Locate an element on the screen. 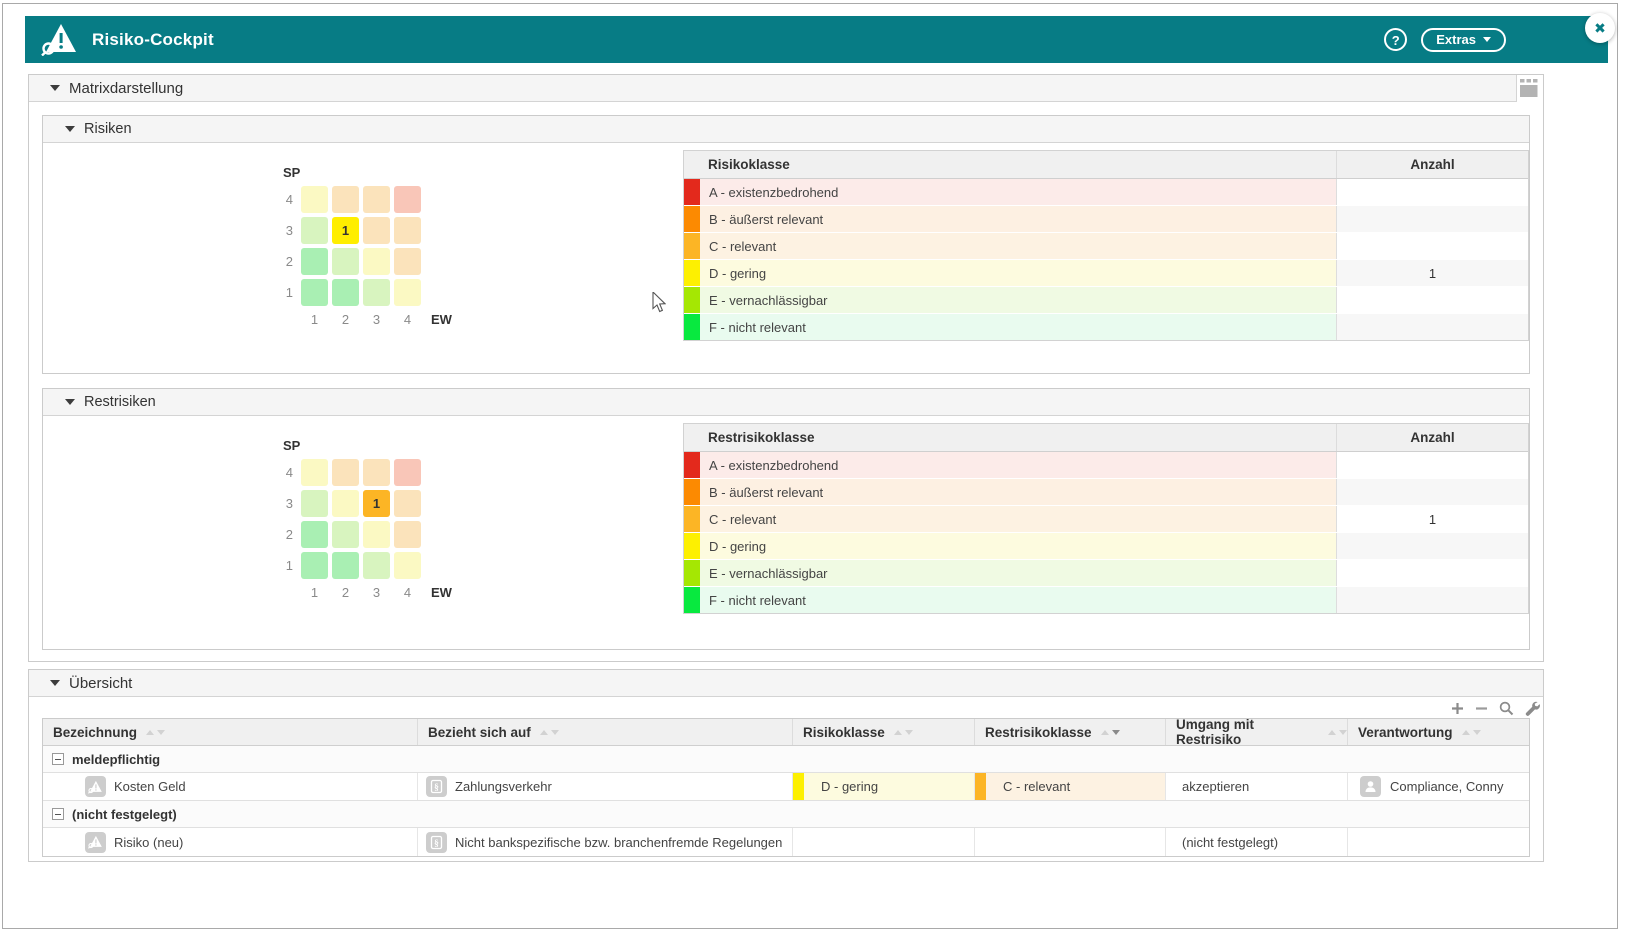 The image size is (1633, 933). risk-count-cell: 1 is located at coordinates (1432, 273).